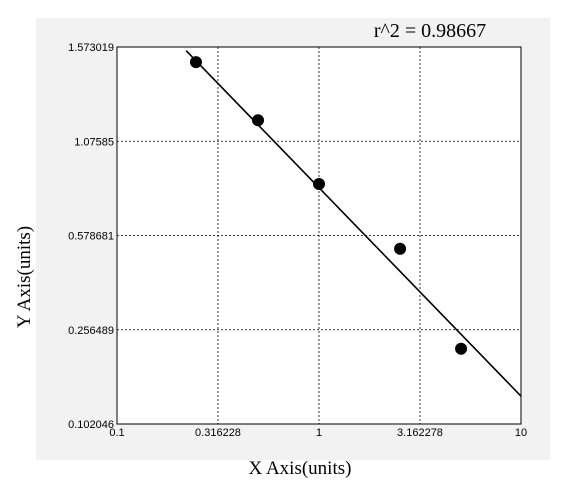 This screenshot has height=489, width=571. What do you see at coordinates (94, 142) in the screenshot?
I see `y-tick-label: 1.07585` at bounding box center [94, 142].